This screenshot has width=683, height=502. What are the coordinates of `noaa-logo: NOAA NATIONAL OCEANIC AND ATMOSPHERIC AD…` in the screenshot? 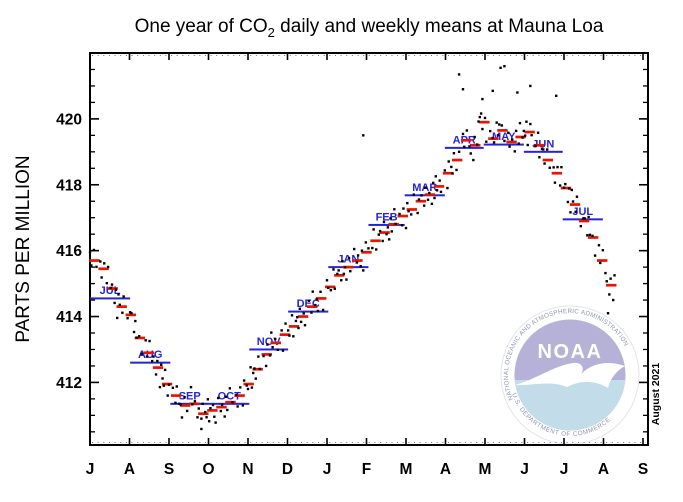 It's located at (570, 375).